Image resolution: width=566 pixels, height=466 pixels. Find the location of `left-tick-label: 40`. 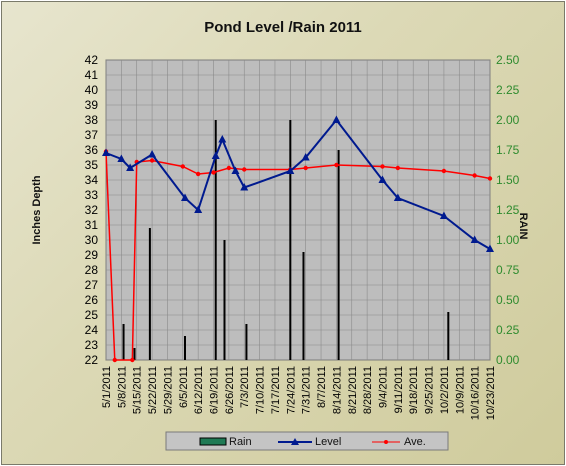

left-tick-label: 40 is located at coordinates (92, 90).